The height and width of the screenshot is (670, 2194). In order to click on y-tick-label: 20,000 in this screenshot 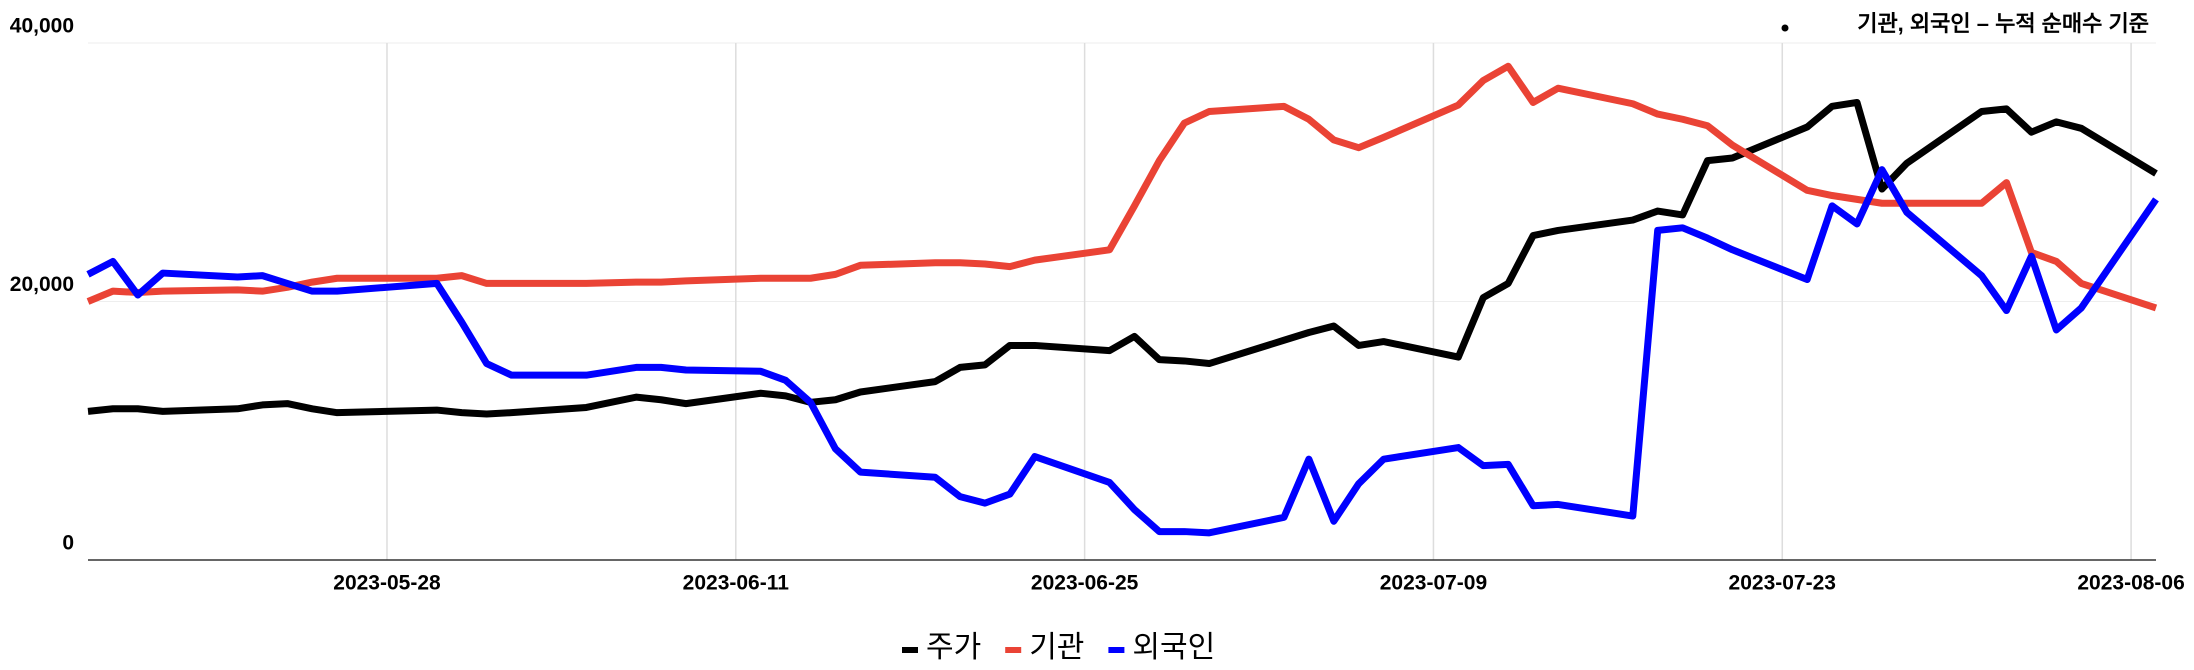, I will do `click(42, 284)`.